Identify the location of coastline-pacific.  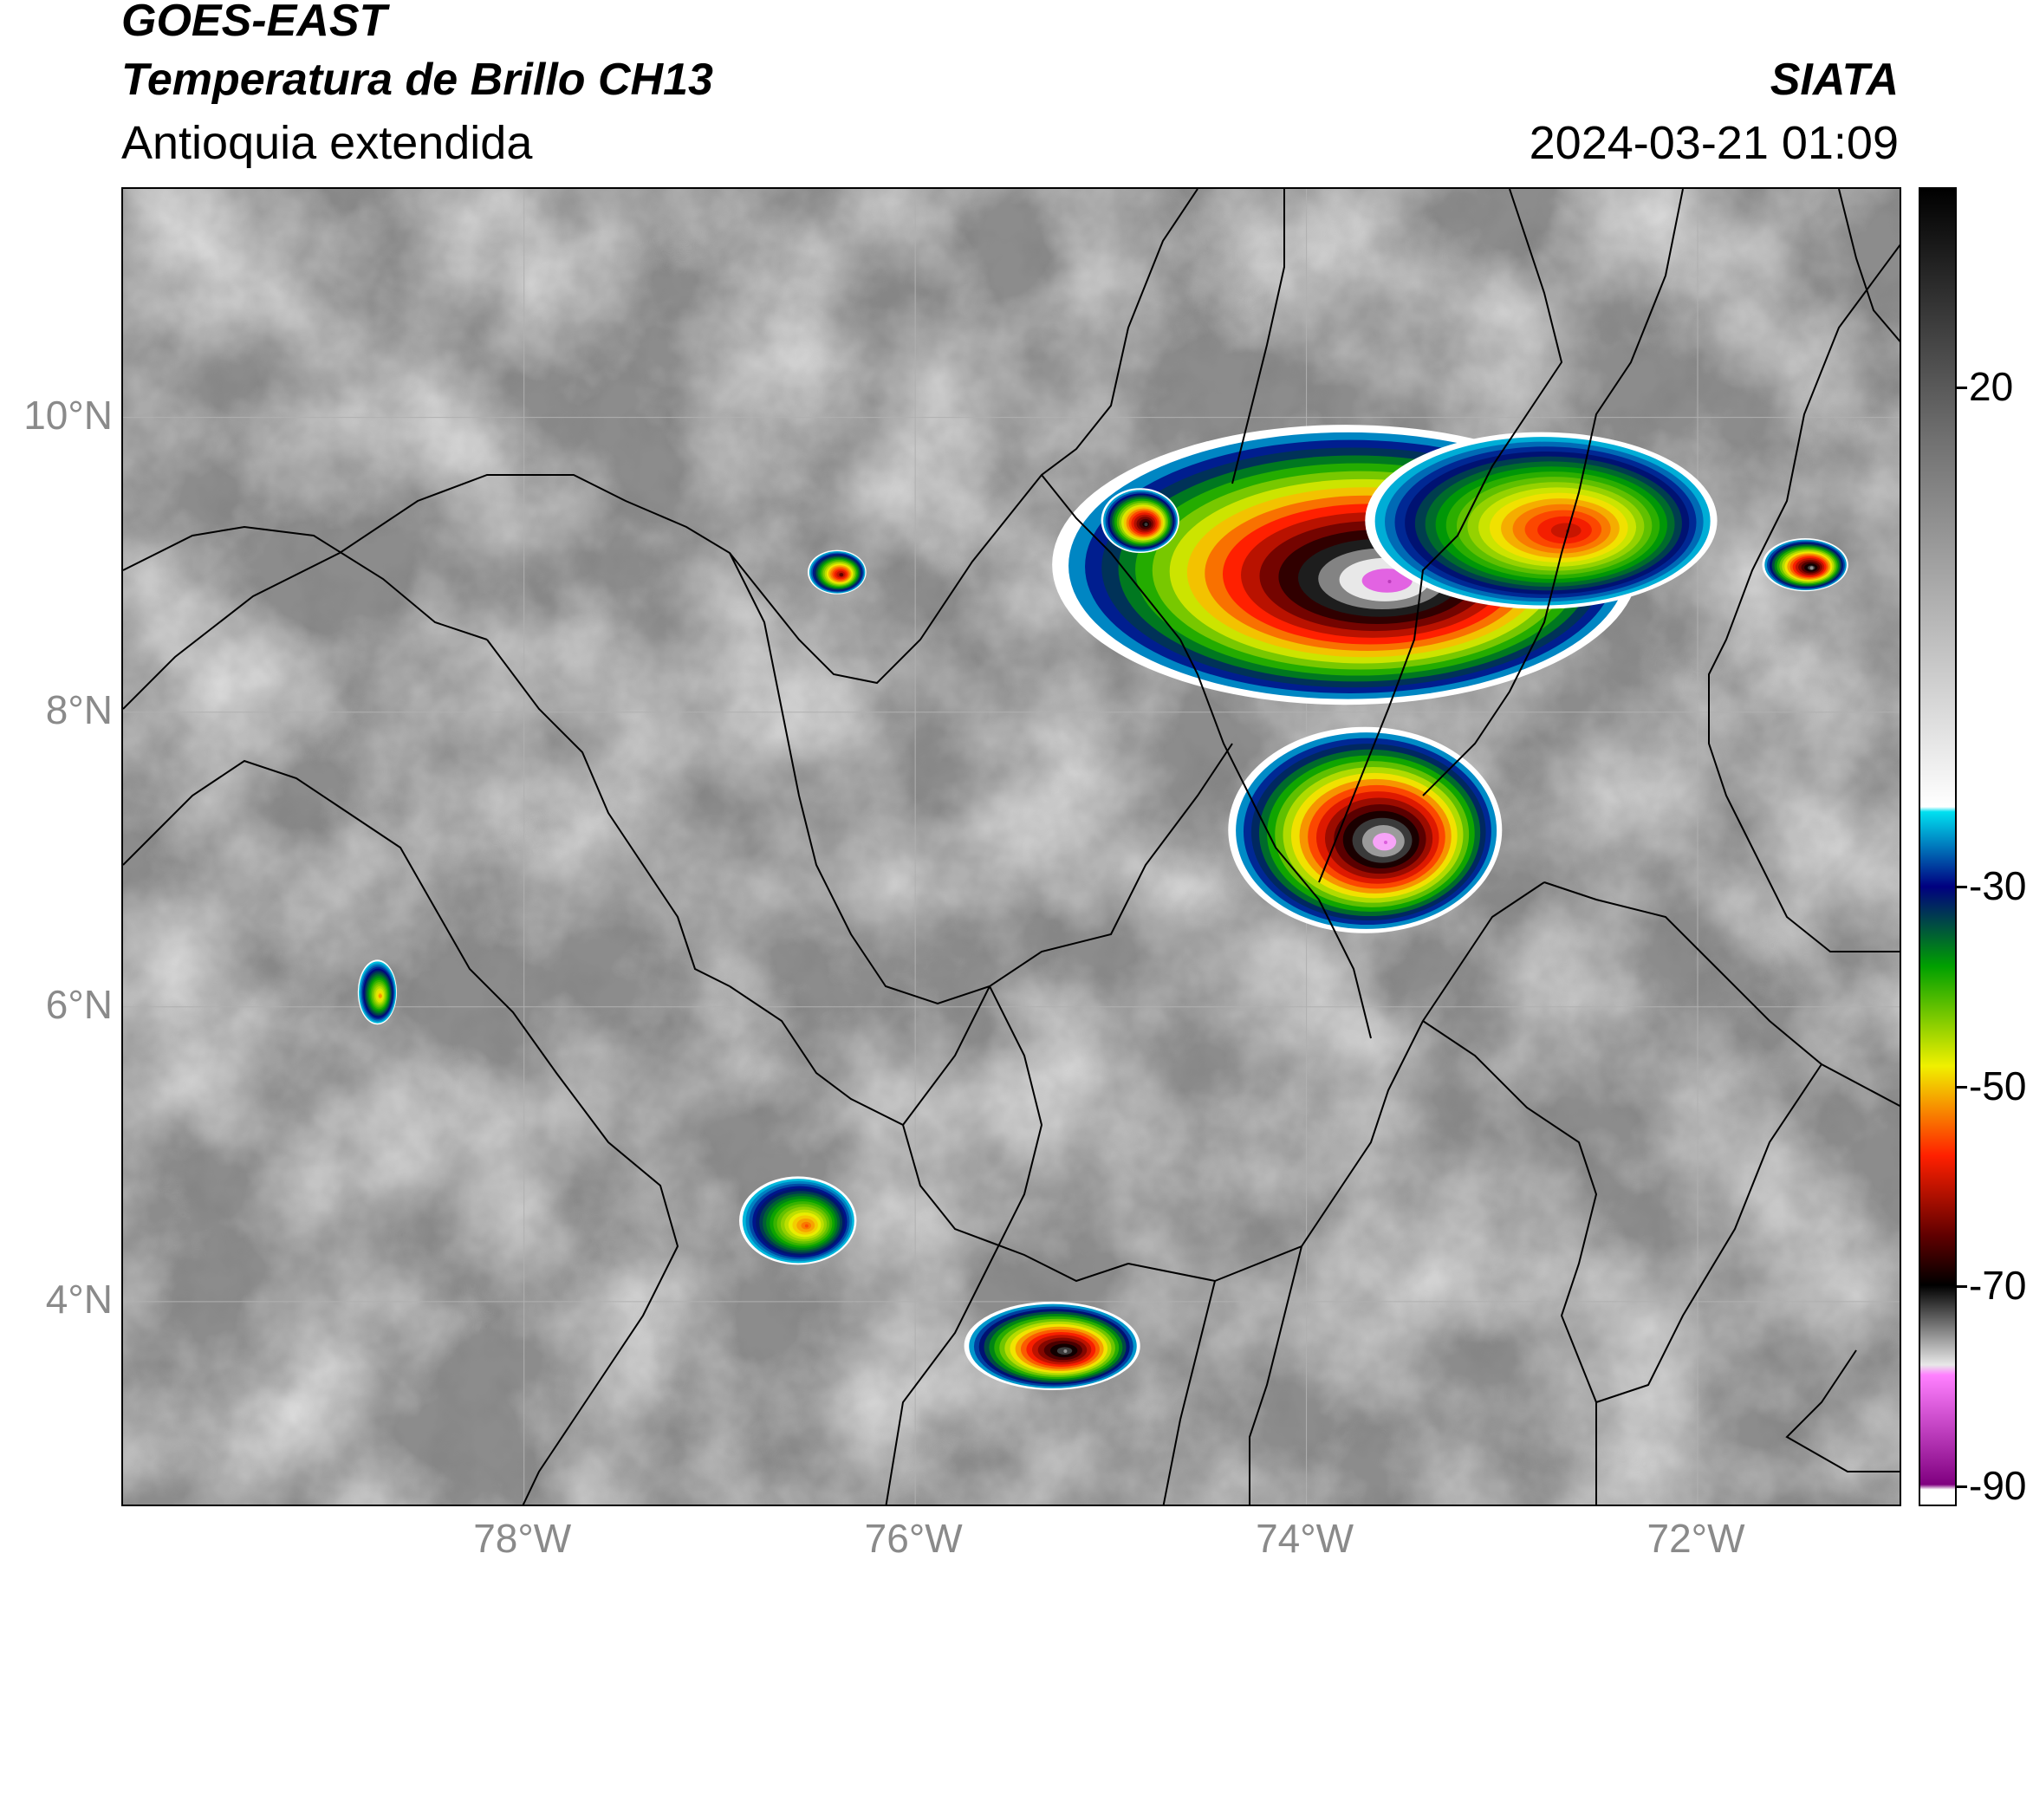
(401, 1132).